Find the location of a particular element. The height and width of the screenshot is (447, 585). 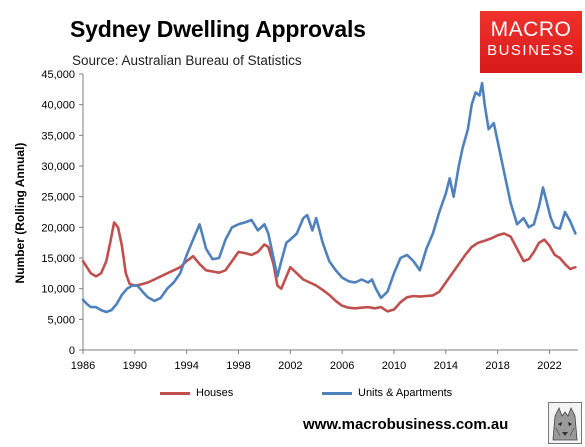

y-tick-label: 25,000 is located at coordinates (58, 198).